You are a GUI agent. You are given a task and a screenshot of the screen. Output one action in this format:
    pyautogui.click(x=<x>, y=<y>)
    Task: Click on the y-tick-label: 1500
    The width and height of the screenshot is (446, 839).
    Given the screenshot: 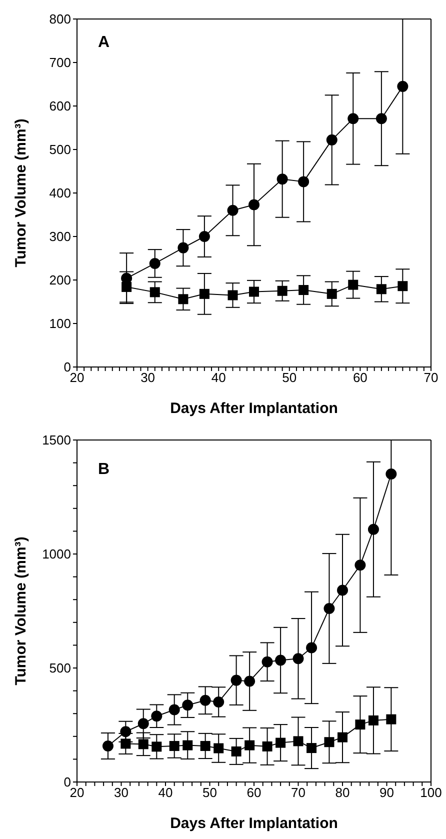 What is the action you would take?
    pyautogui.click(x=56, y=440)
    